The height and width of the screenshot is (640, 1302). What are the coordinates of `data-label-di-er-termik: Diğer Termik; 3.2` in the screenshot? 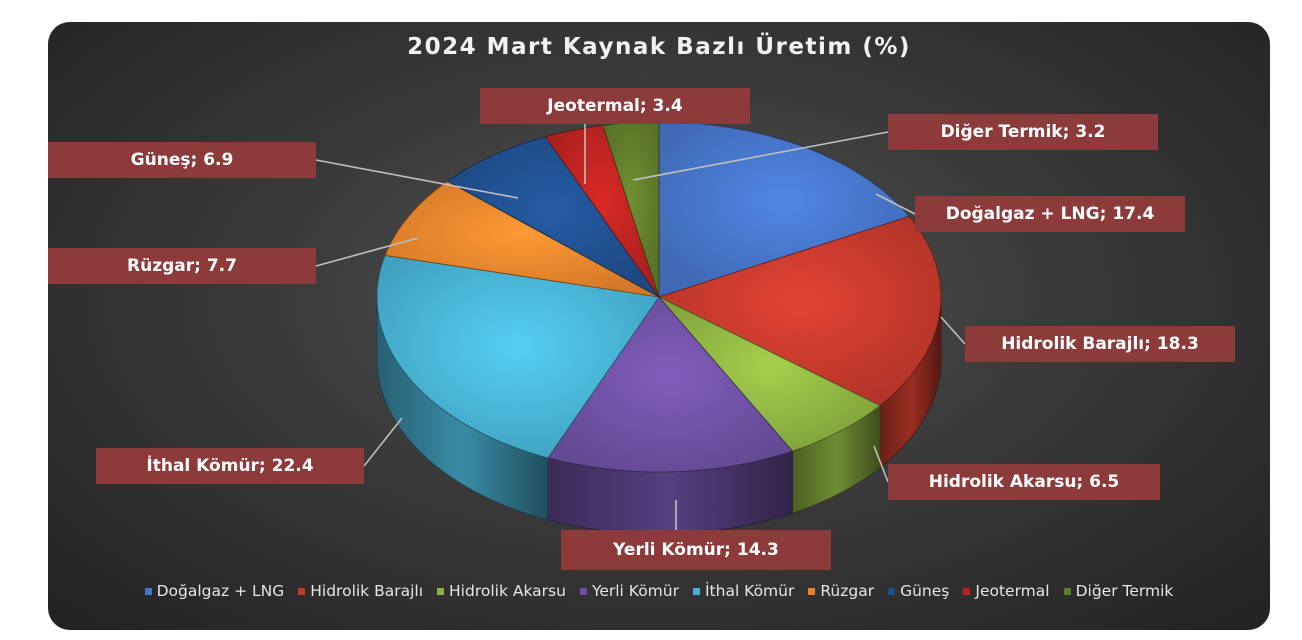 It's located at (1023, 132).